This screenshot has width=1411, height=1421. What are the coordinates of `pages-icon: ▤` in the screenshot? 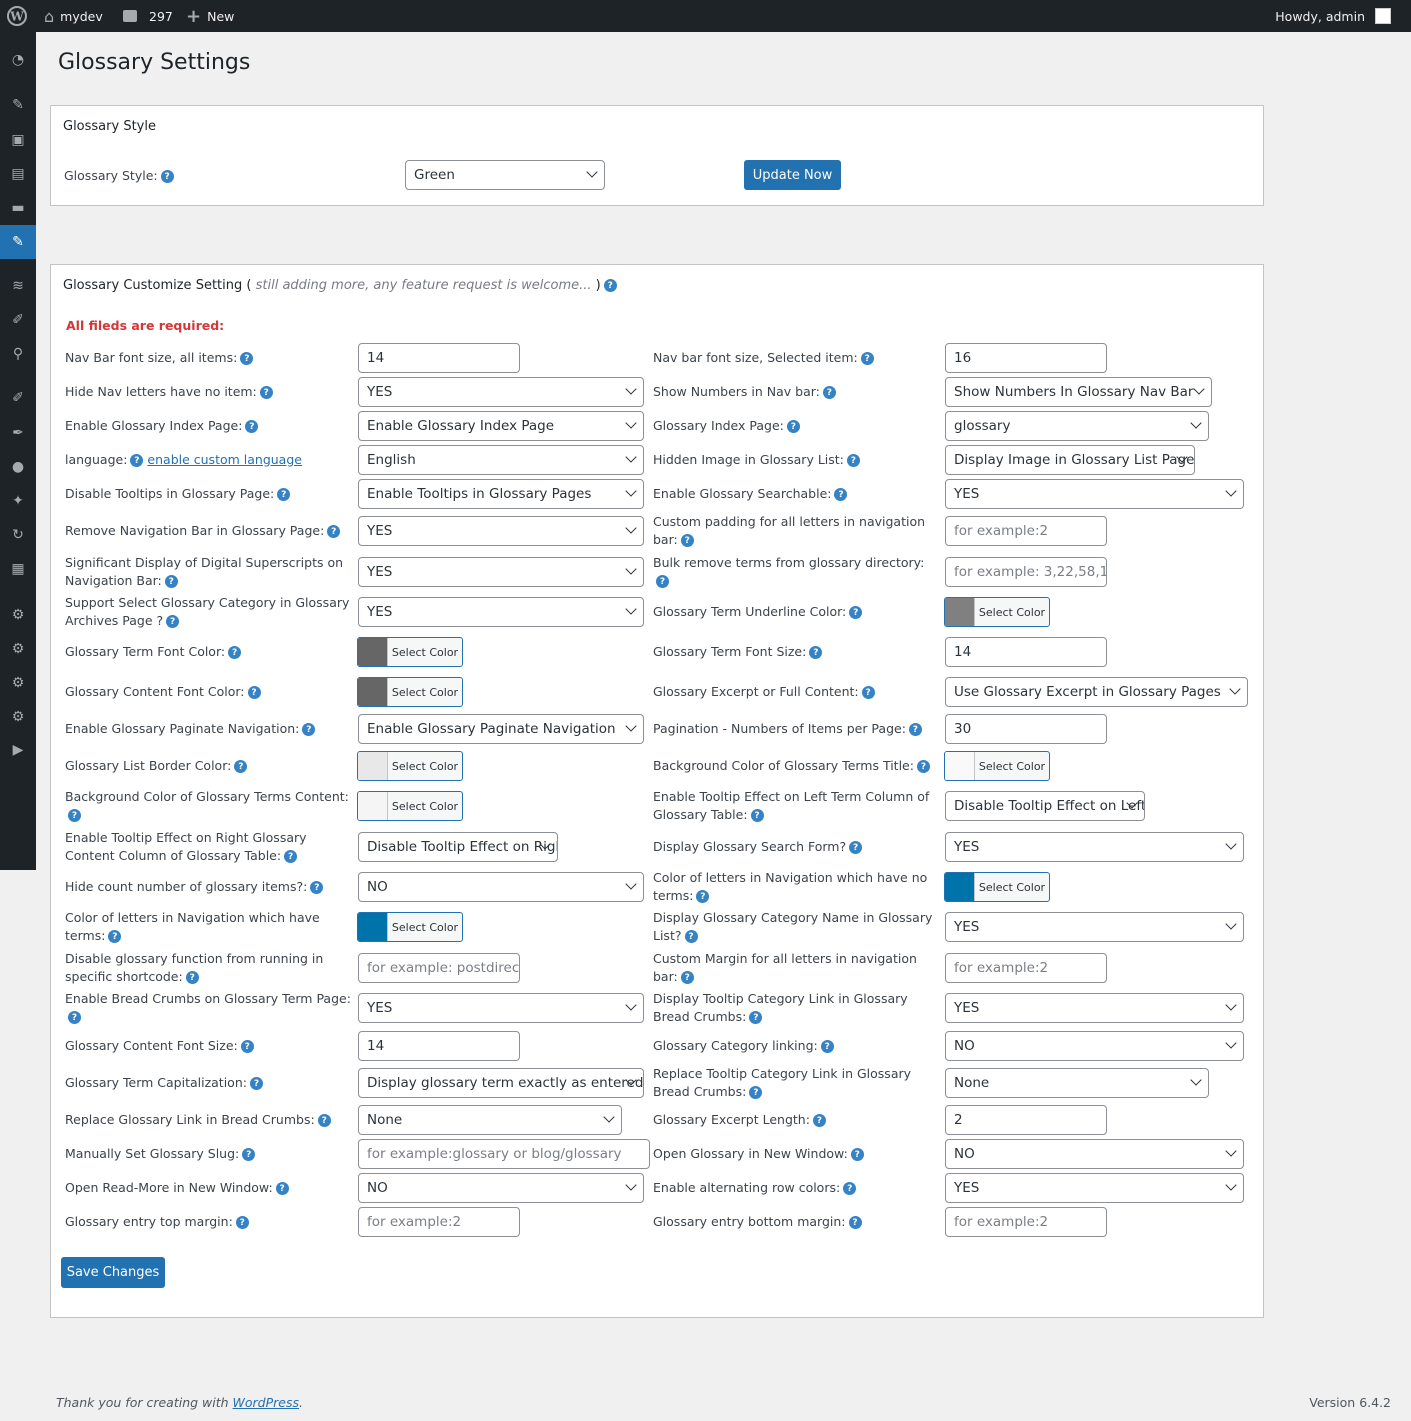 It's located at (18, 174).